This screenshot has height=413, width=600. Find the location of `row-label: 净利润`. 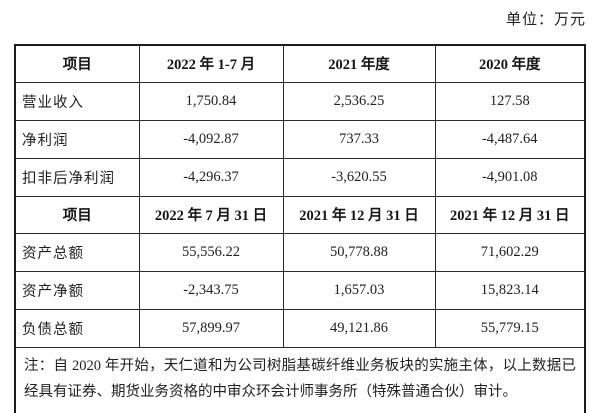

row-label: 净利润 is located at coordinates (77, 139).